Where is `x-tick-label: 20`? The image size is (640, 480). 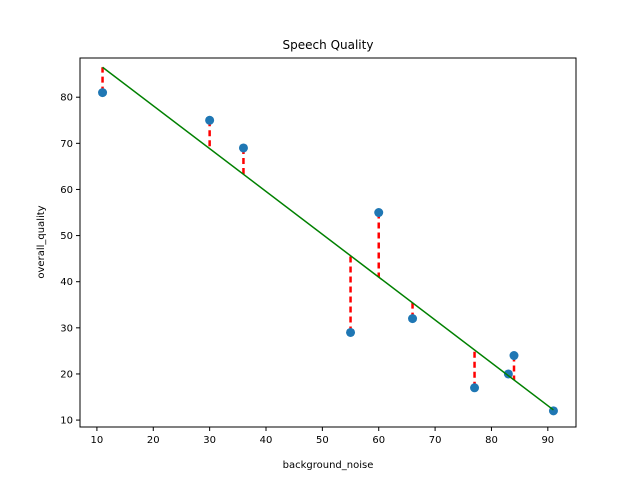
x-tick-label: 20 is located at coordinates (153, 440).